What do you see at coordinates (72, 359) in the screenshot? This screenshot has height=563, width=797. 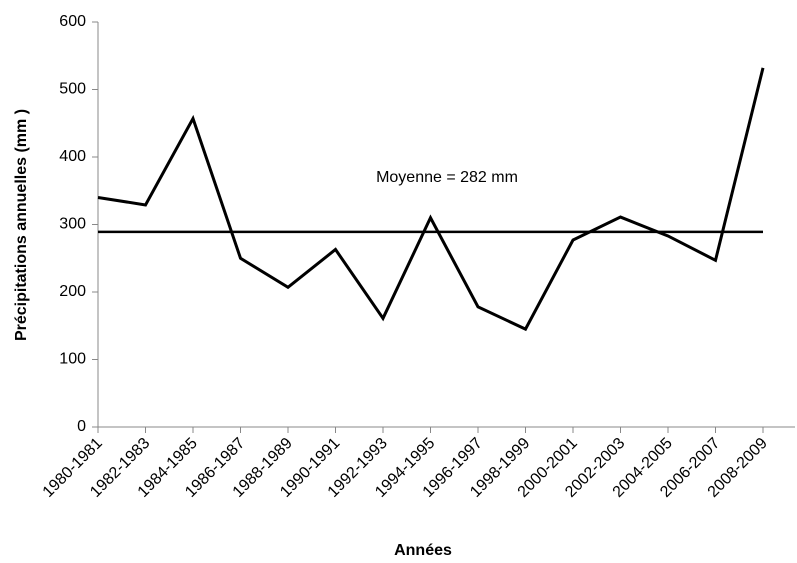 I see `y-tick-label: 100` at bounding box center [72, 359].